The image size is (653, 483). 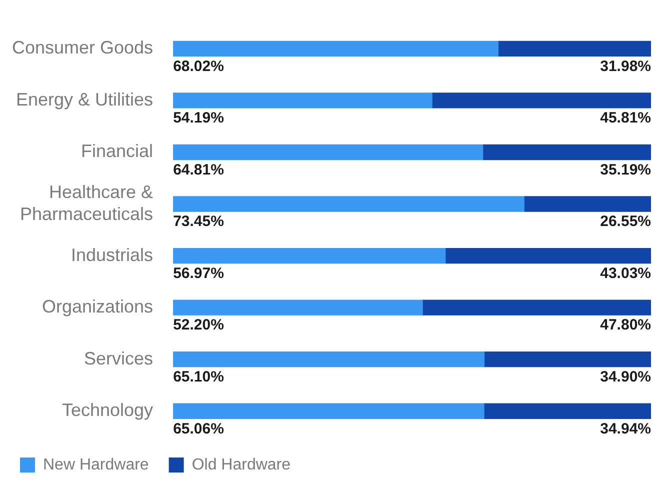 What do you see at coordinates (83, 48) in the screenshot?
I see `y-tick-label: Consumer Goods` at bounding box center [83, 48].